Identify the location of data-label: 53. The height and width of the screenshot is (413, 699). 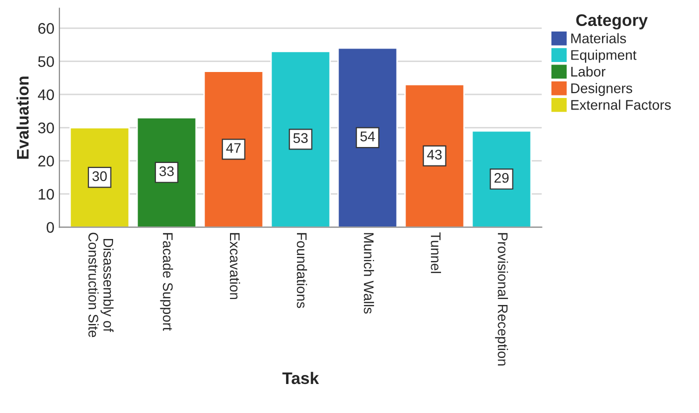
(300, 138).